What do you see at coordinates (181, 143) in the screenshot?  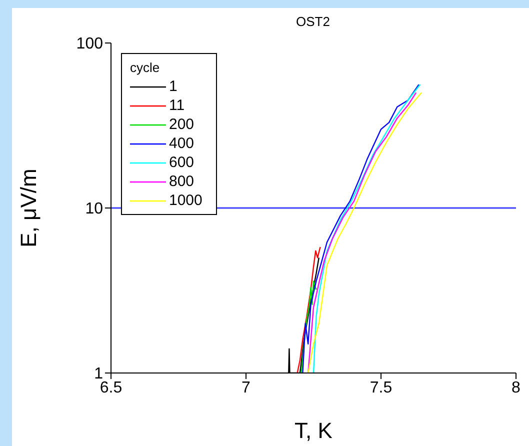 I see `legend-label: 400` at bounding box center [181, 143].